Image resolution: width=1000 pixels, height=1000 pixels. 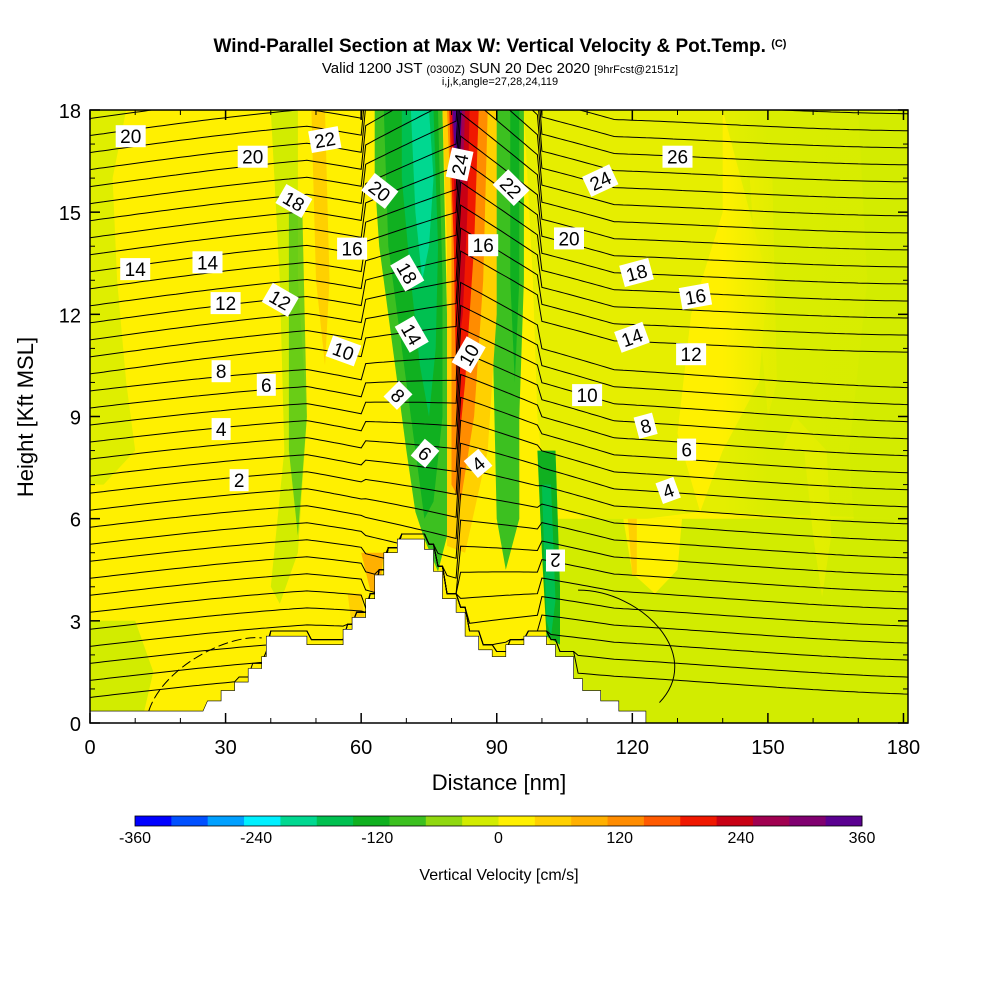 I want to click on theta-contour-low-right, so click(x=627, y=646).